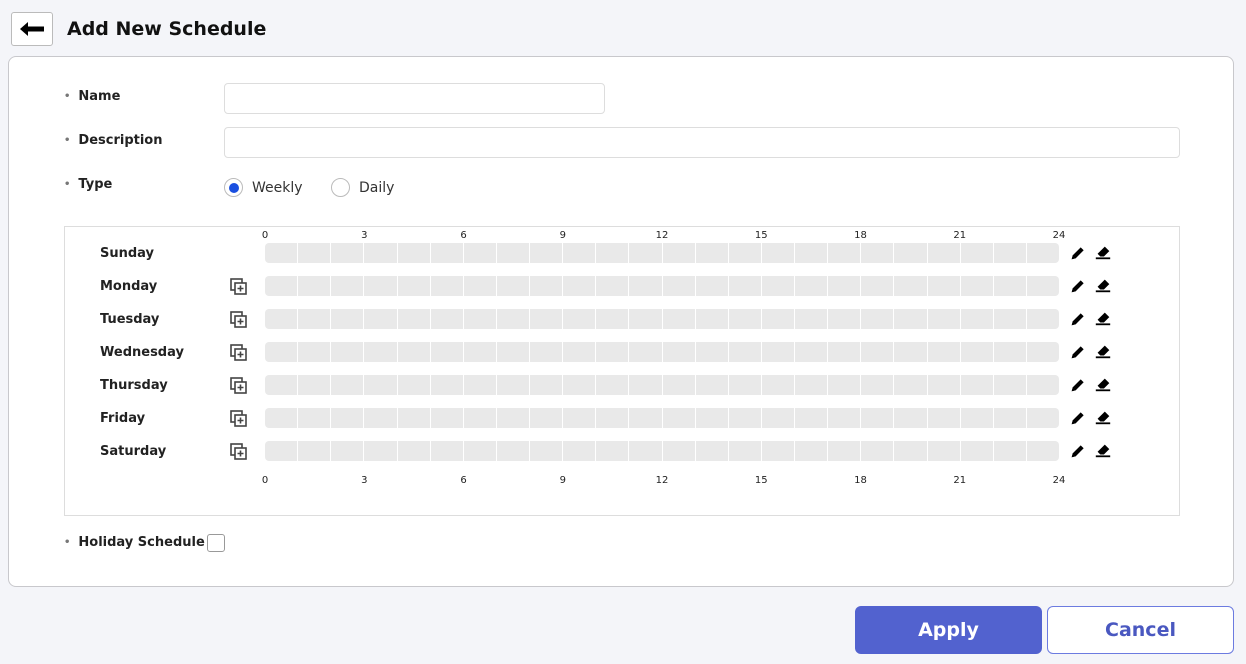 Image resolution: width=1246 pixels, height=664 pixels. I want to click on description-input, so click(702, 142).